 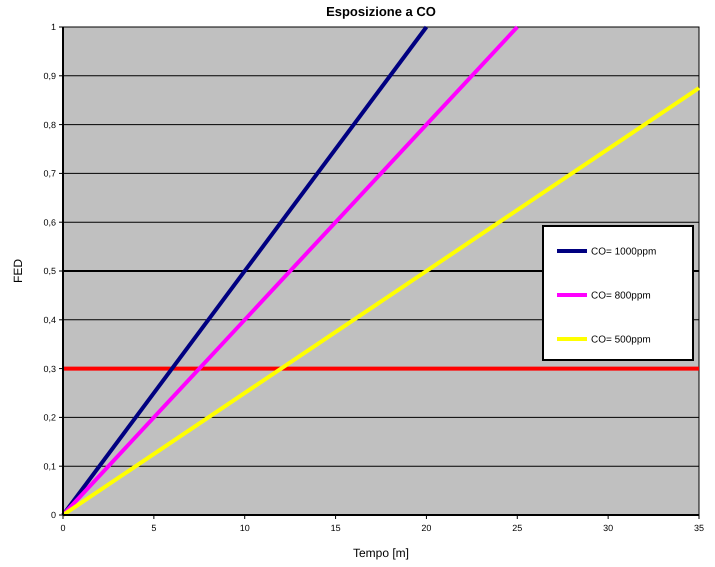 What do you see at coordinates (49, 125) in the screenshot?
I see `y-tick-label: 0,8` at bounding box center [49, 125].